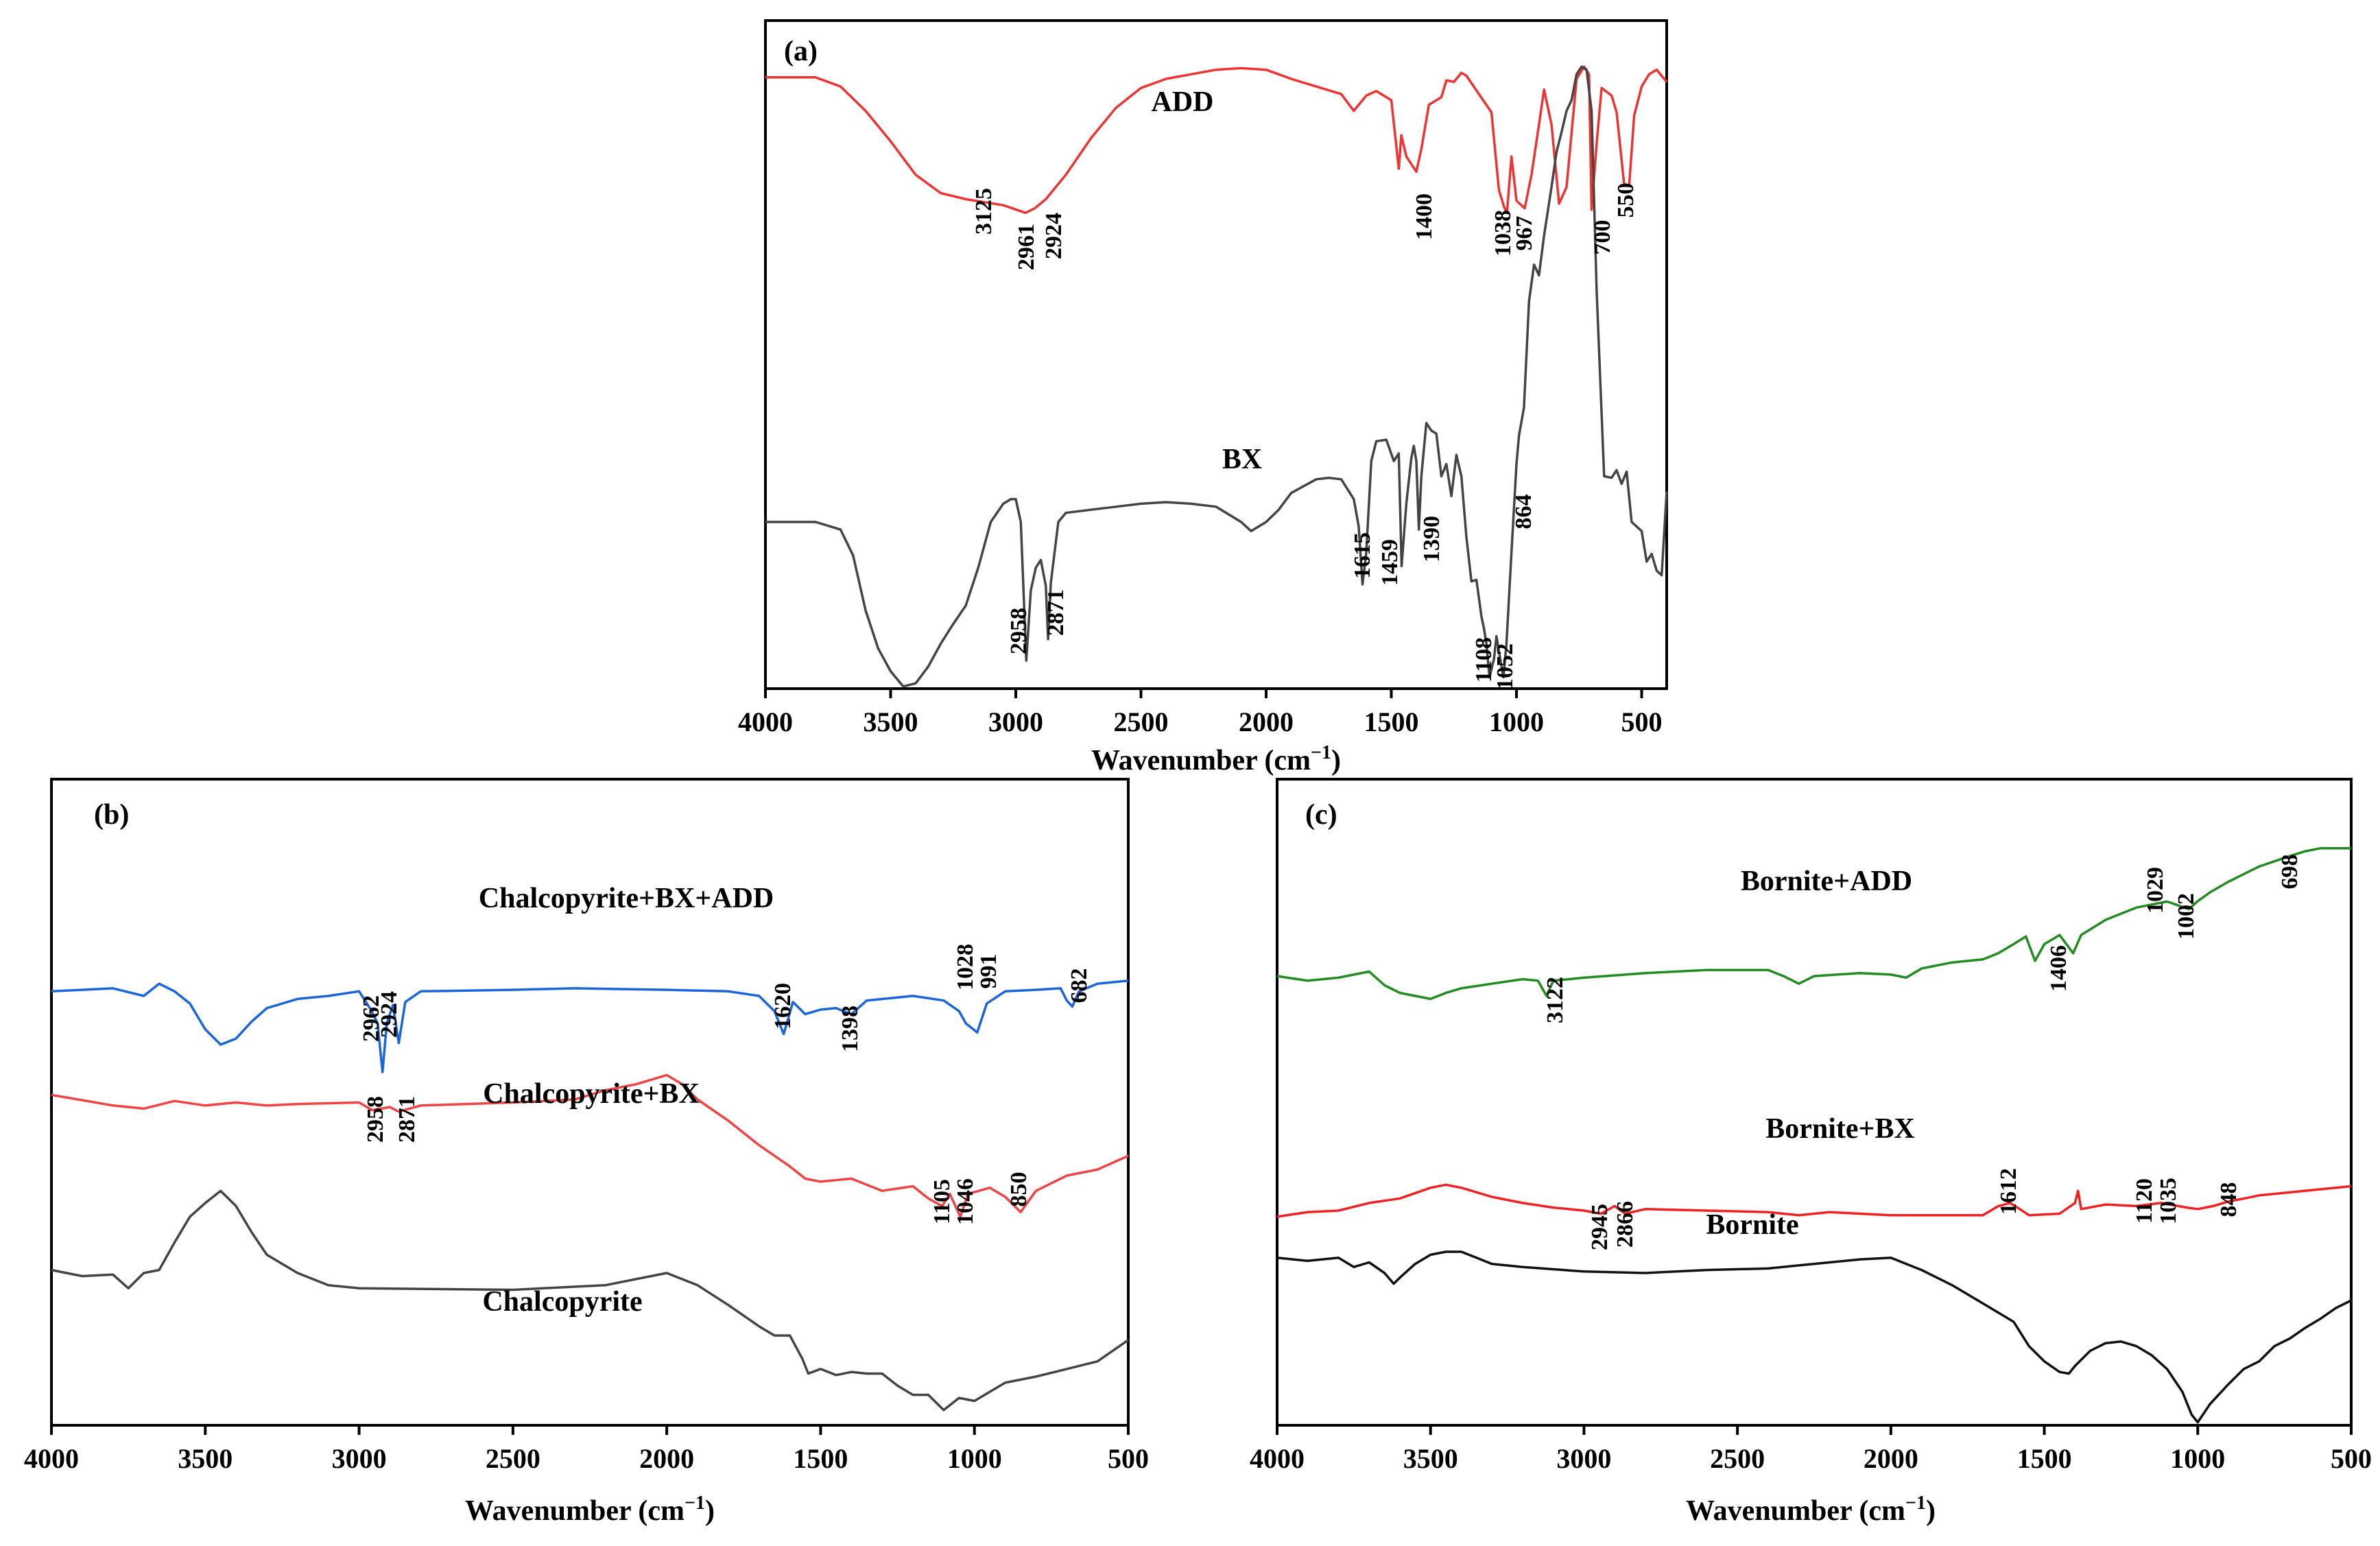  Describe the element at coordinates (1503, 234) in the screenshot. I see `peak-annotation: 1038` at that location.